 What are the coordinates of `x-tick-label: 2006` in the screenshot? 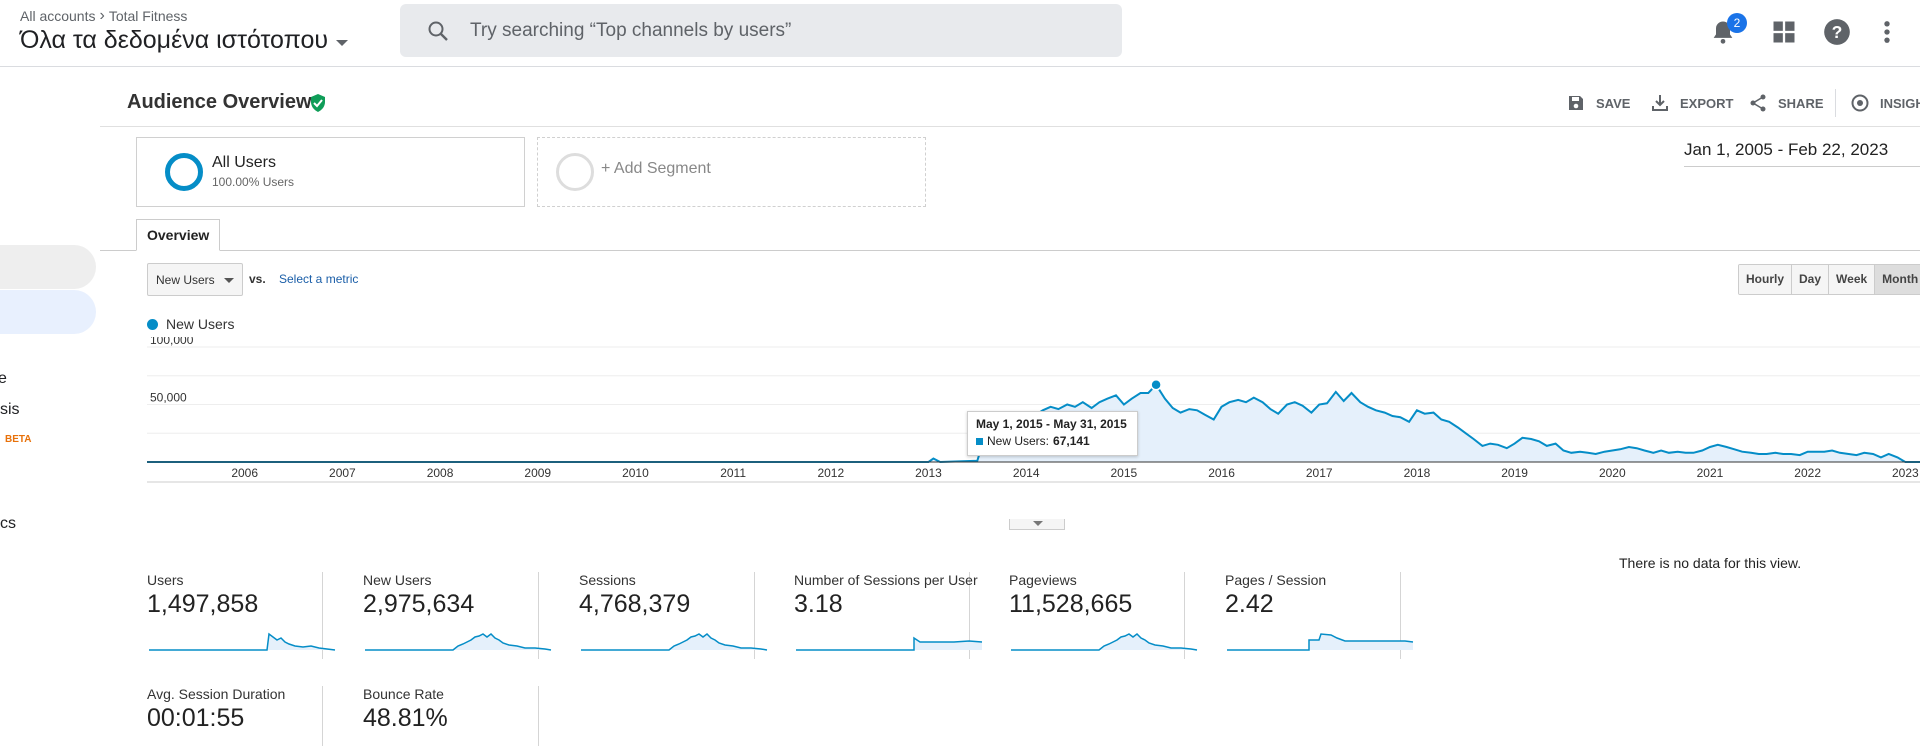 It's located at (244, 473).